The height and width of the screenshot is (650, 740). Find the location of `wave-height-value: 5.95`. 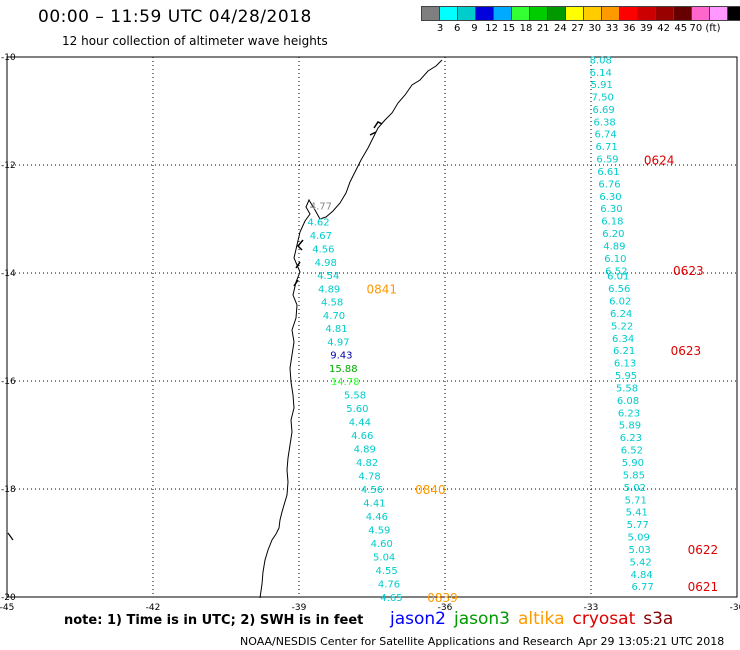

wave-height-value: 5.95 is located at coordinates (626, 376).